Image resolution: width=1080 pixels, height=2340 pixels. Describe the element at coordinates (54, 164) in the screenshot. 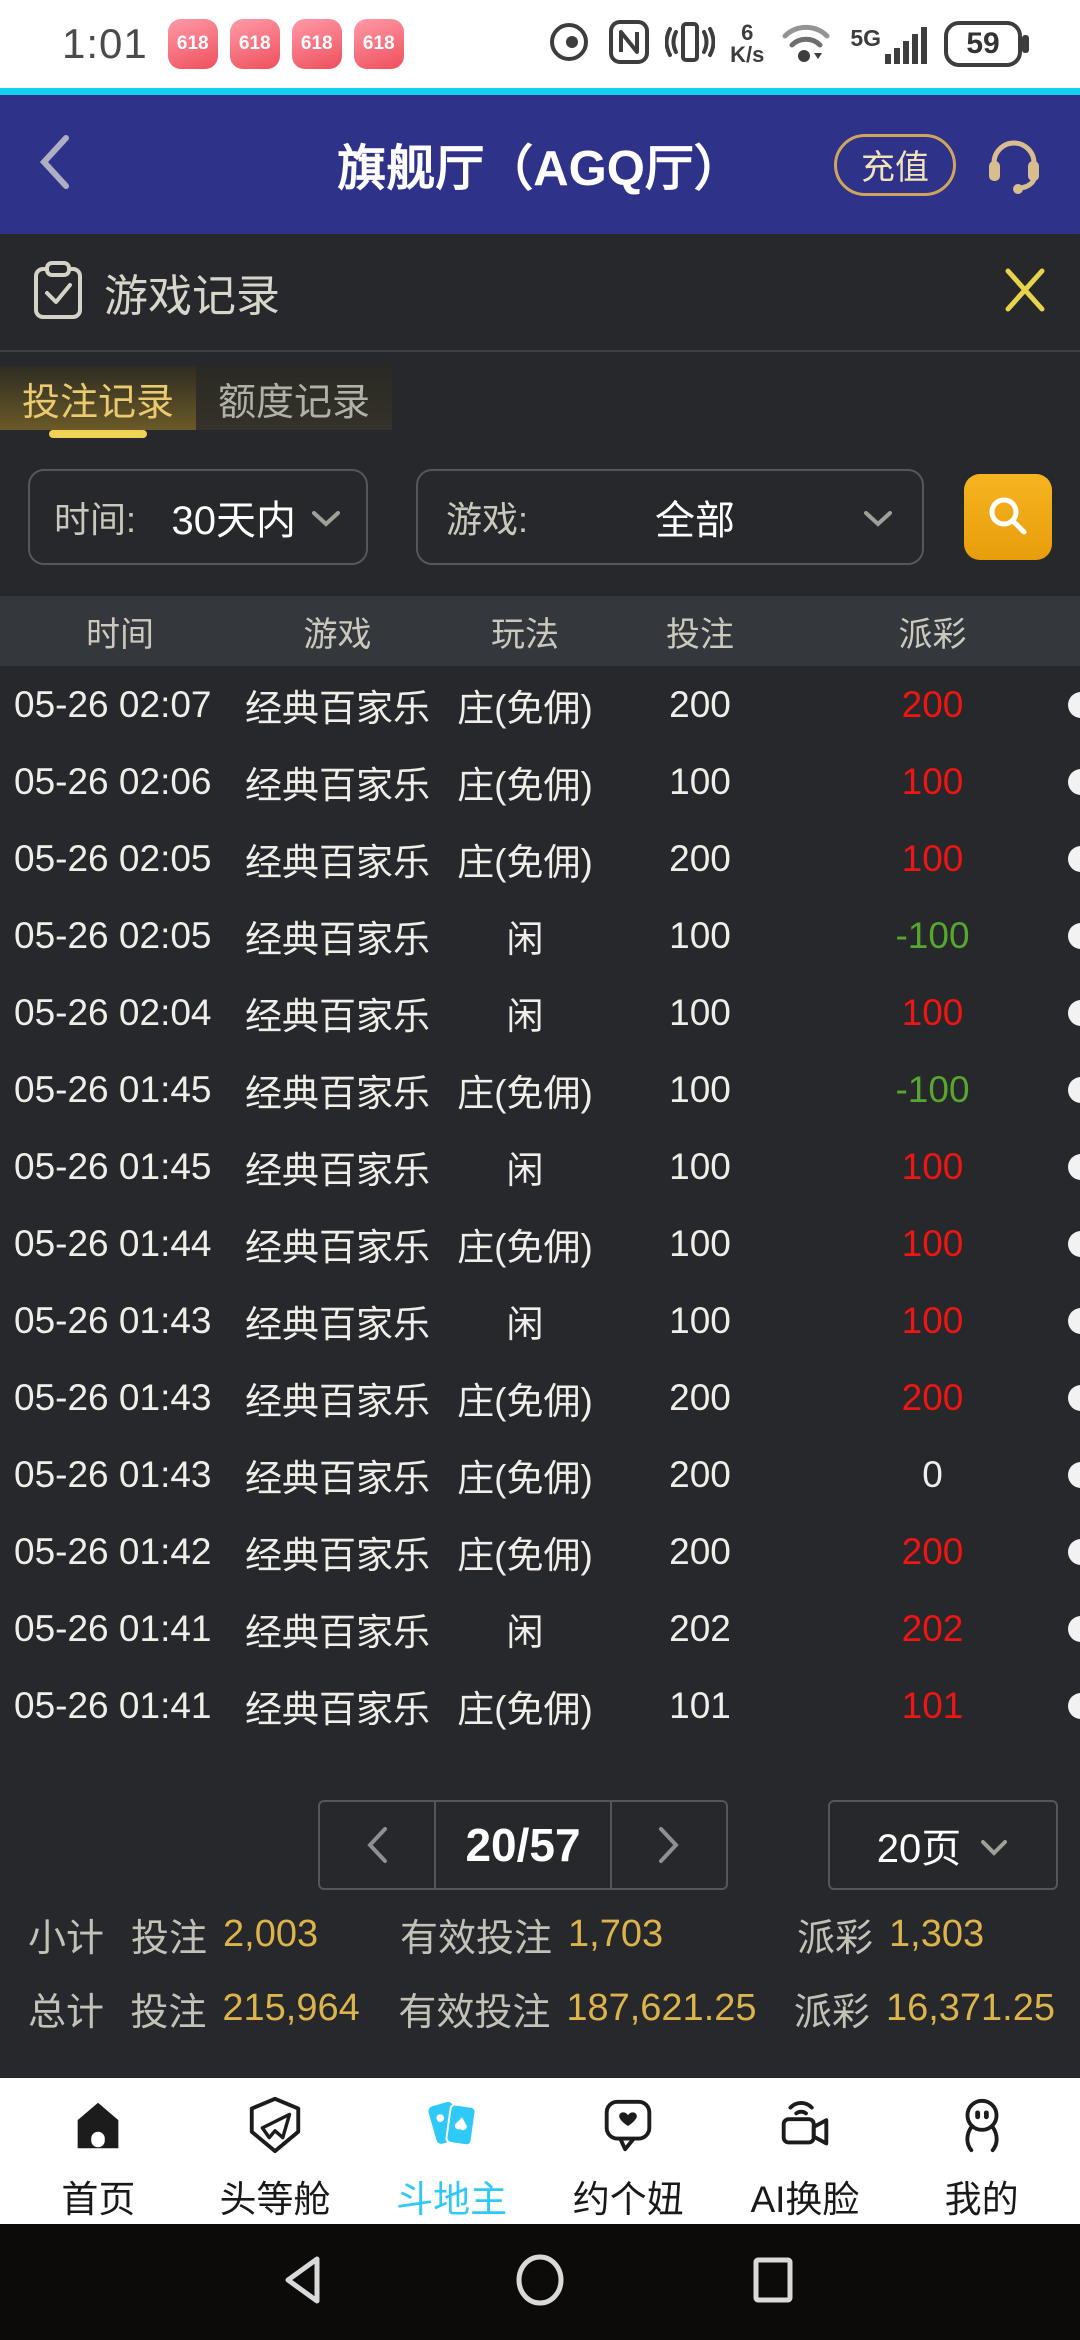

I see `back-button` at that location.